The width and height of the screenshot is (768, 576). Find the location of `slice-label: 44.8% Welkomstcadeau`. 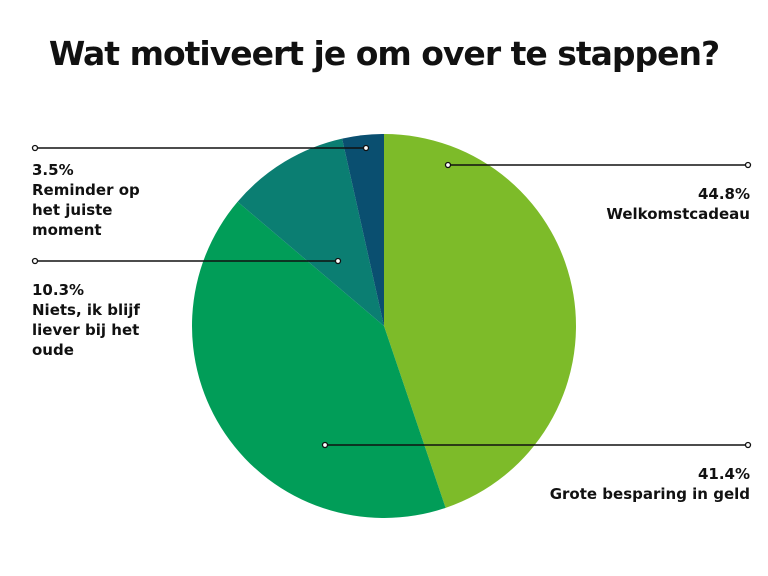

slice-label: 44.8% Welkomstcadeau is located at coordinates (650, 204).